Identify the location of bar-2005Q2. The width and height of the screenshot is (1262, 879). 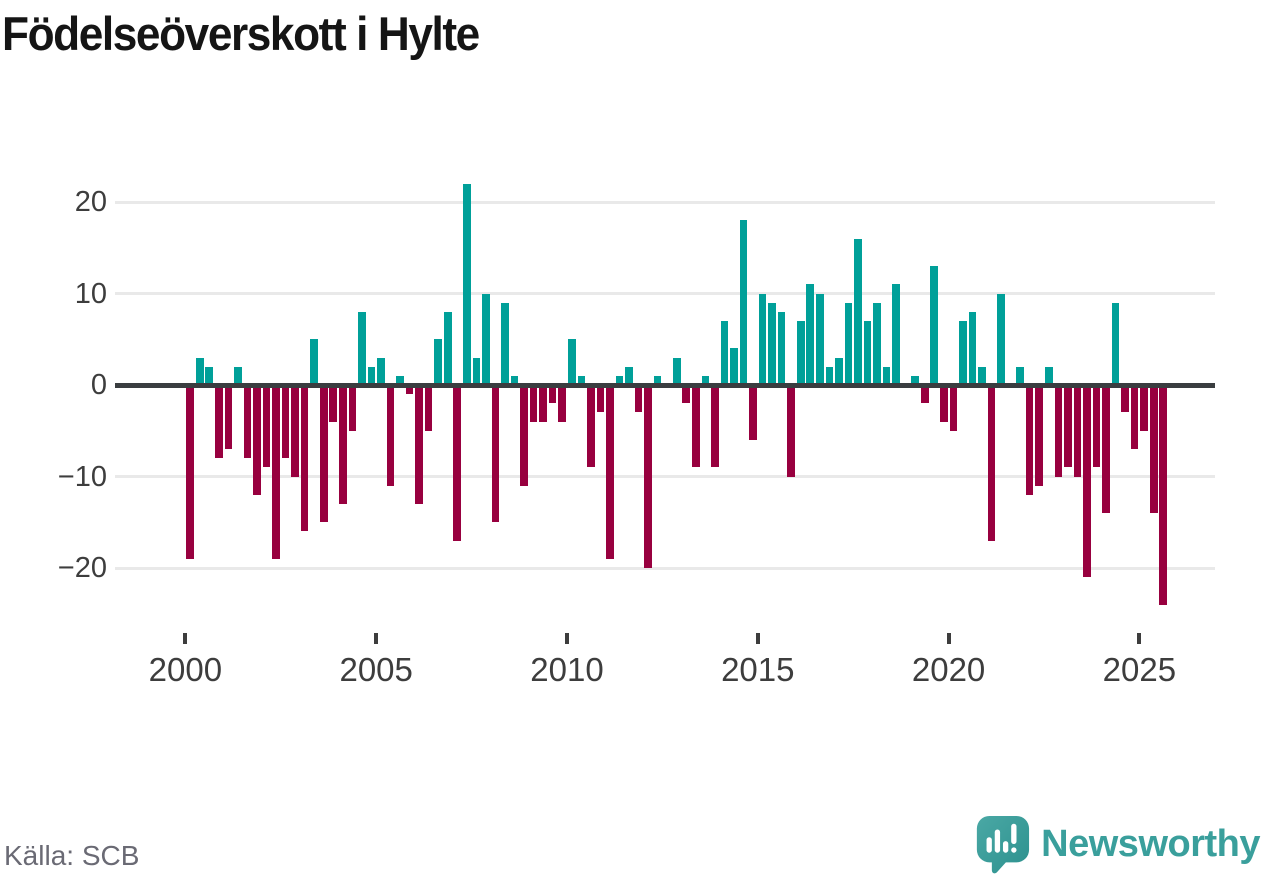
(390, 435).